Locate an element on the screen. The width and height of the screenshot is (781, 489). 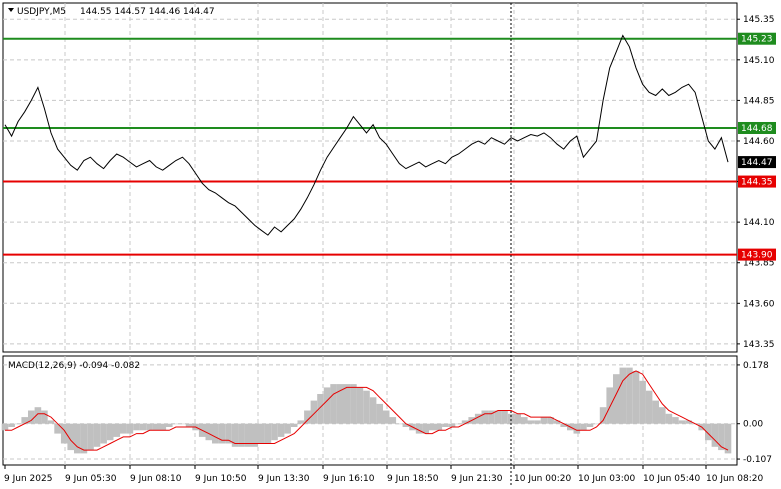
time-tick-label: 10 Jun 00:20 is located at coordinates (542, 479).